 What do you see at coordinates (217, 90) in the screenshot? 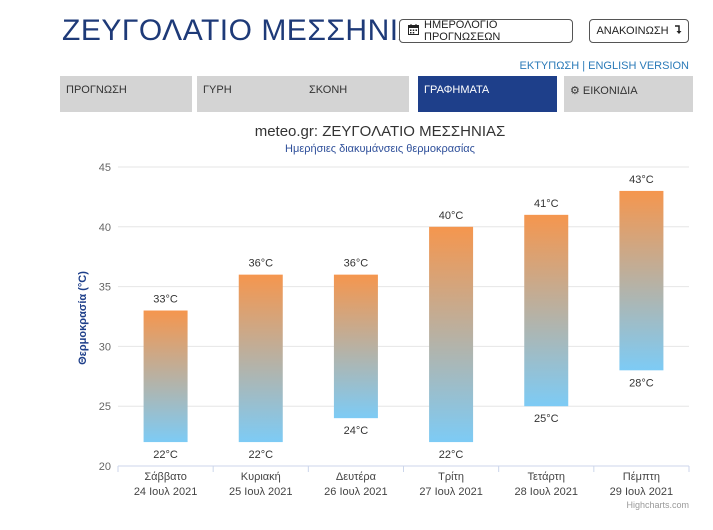
I see `tab-label: ΓΥΡΗ` at bounding box center [217, 90].